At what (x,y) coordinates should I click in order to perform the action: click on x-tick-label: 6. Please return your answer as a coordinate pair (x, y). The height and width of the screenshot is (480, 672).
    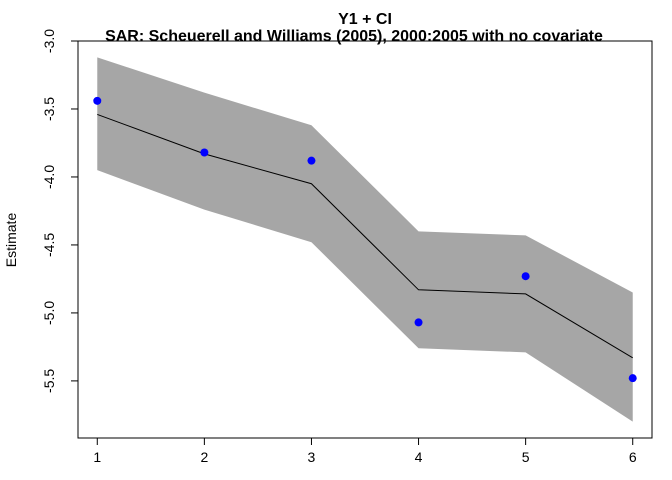
    Looking at the image, I should click on (633, 457).